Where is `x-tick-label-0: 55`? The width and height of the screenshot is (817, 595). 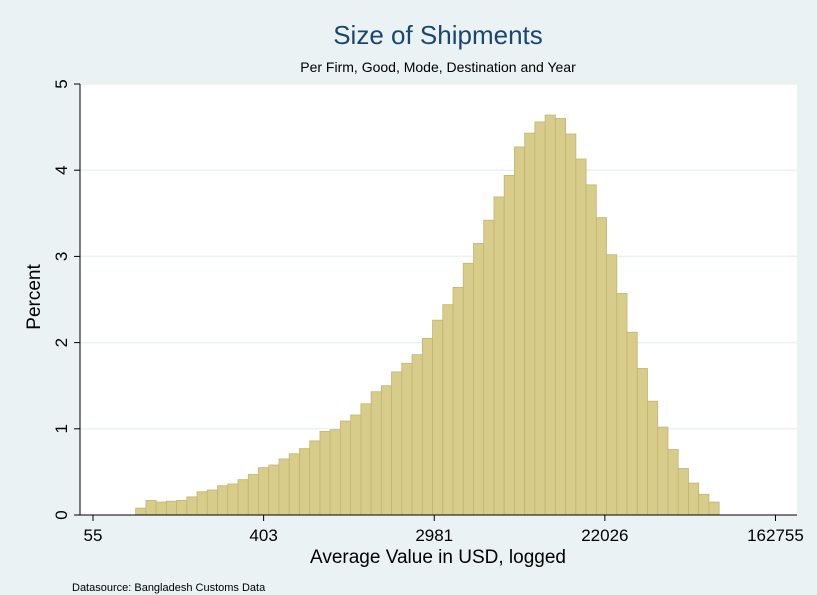 x-tick-label-0: 55 is located at coordinates (93, 535).